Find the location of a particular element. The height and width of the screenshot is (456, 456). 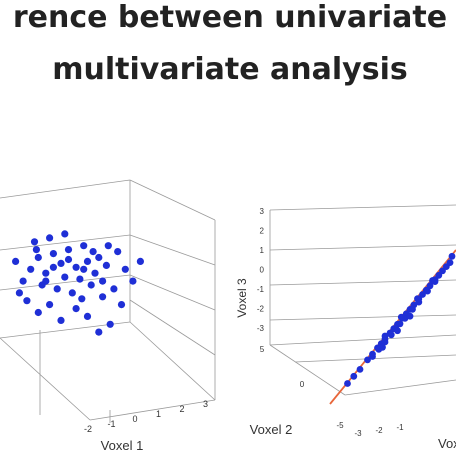

slide-title-line-1: rence between univariate is located at coordinates (230, 17).